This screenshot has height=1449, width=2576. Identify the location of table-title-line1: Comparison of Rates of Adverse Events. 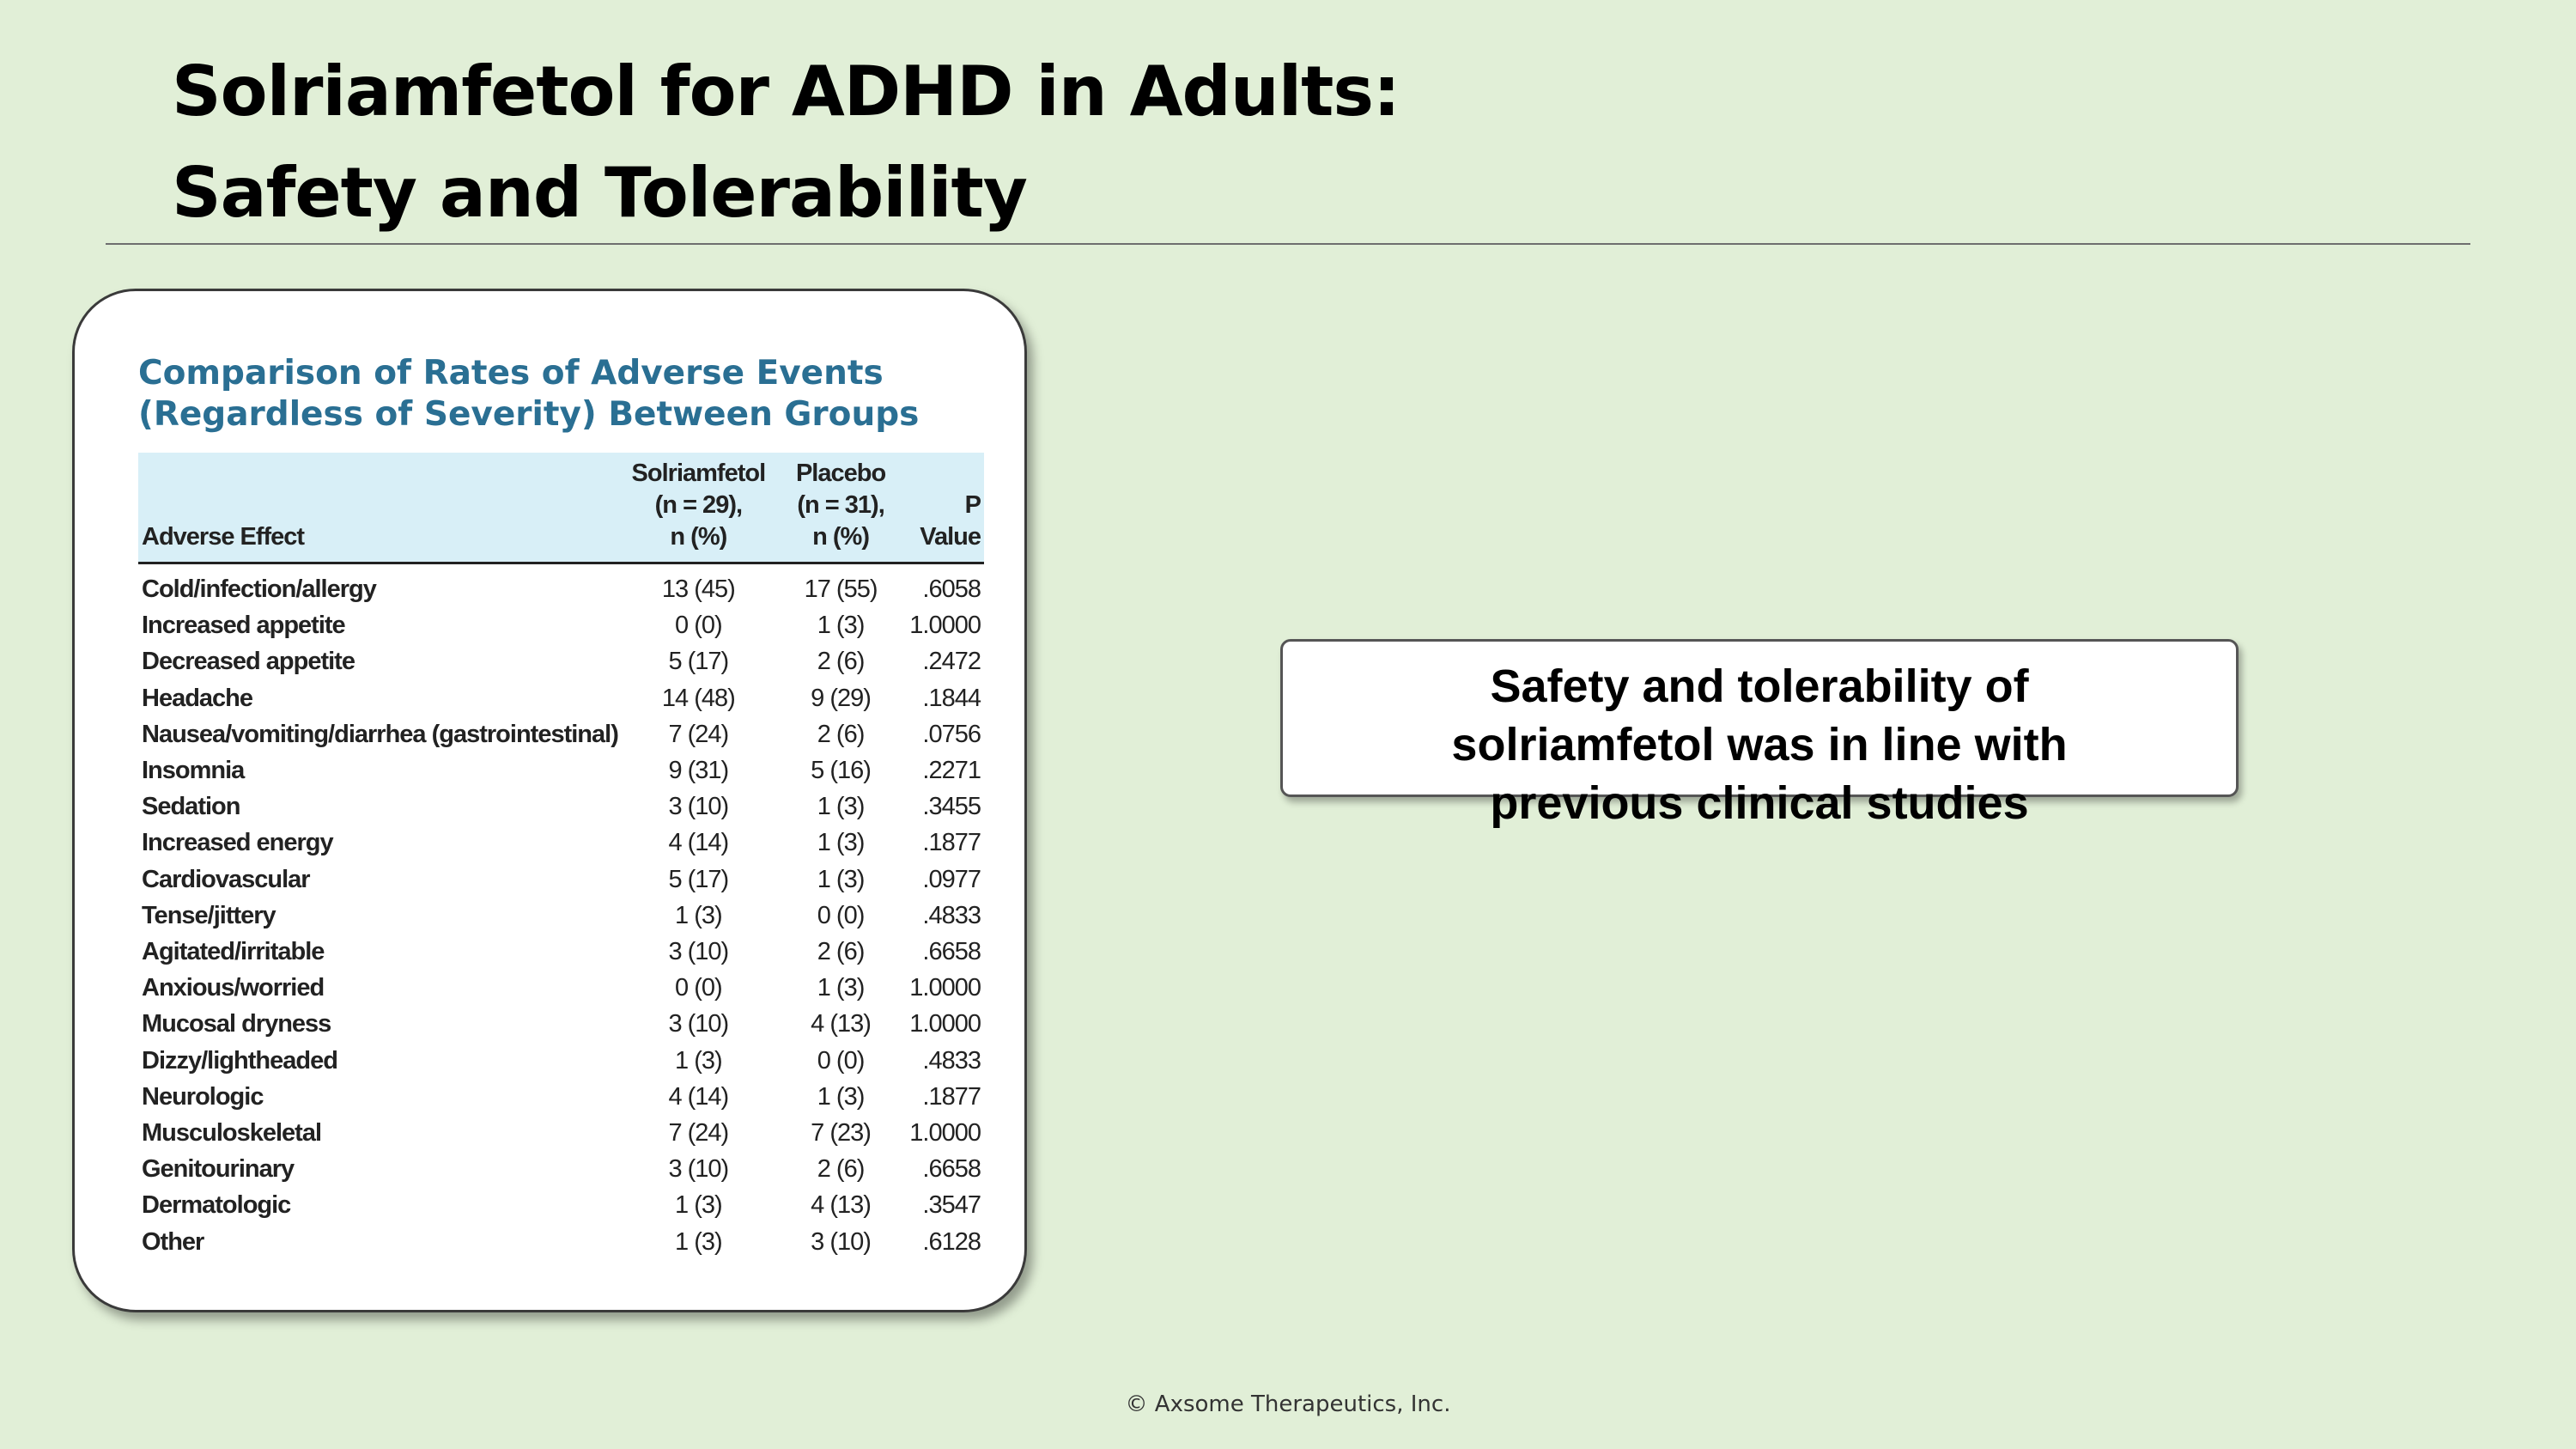
(511, 373).